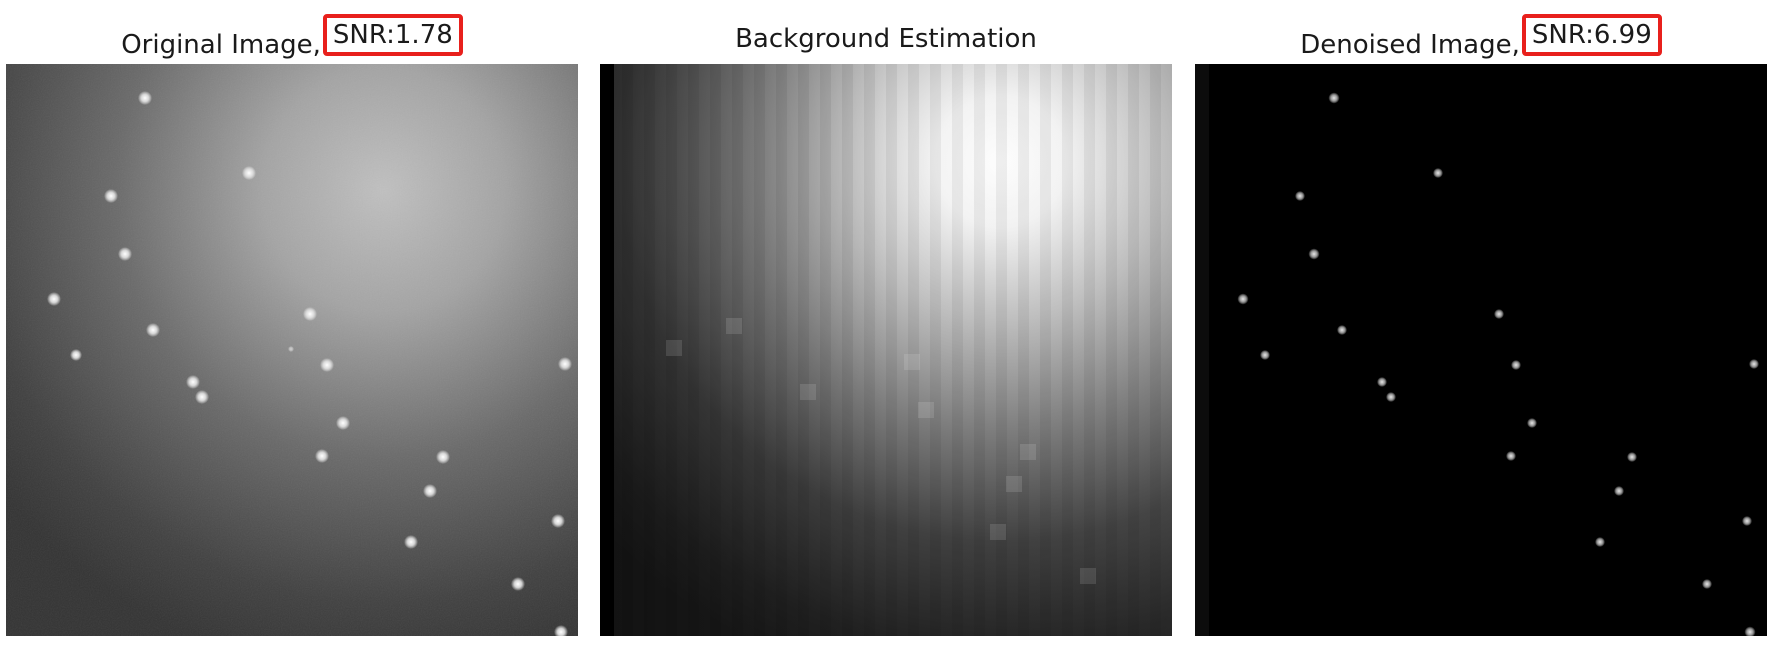  I want to click on panel-denoised-title: Denoised Image, SNR:6.99, so click(1481, 40).